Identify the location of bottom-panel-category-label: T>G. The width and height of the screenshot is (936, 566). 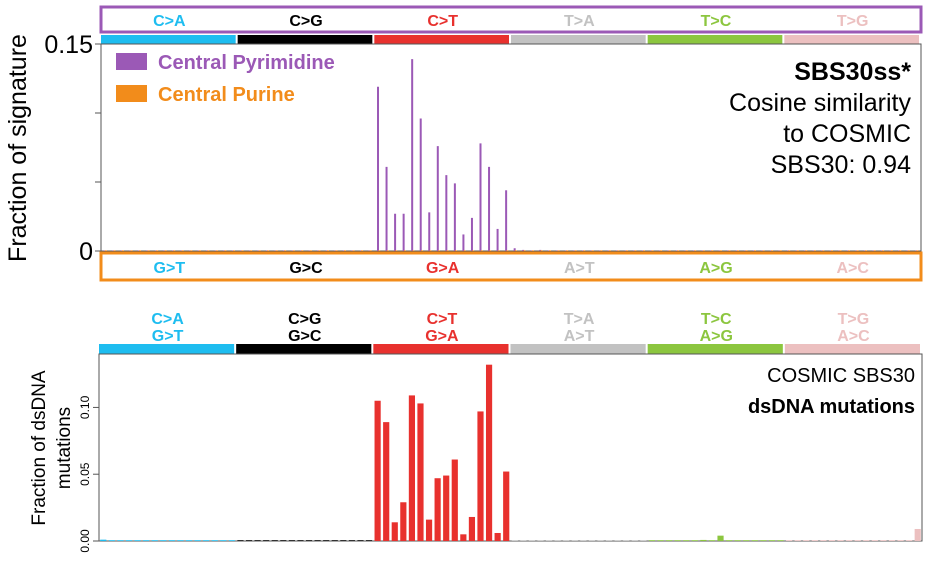
(854, 319).